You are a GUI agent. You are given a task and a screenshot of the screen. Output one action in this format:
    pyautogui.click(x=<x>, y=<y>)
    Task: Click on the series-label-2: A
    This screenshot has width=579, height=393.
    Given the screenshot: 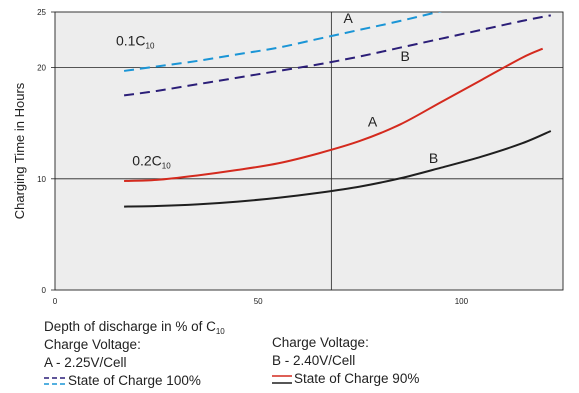 What is the action you would take?
    pyautogui.click(x=373, y=122)
    